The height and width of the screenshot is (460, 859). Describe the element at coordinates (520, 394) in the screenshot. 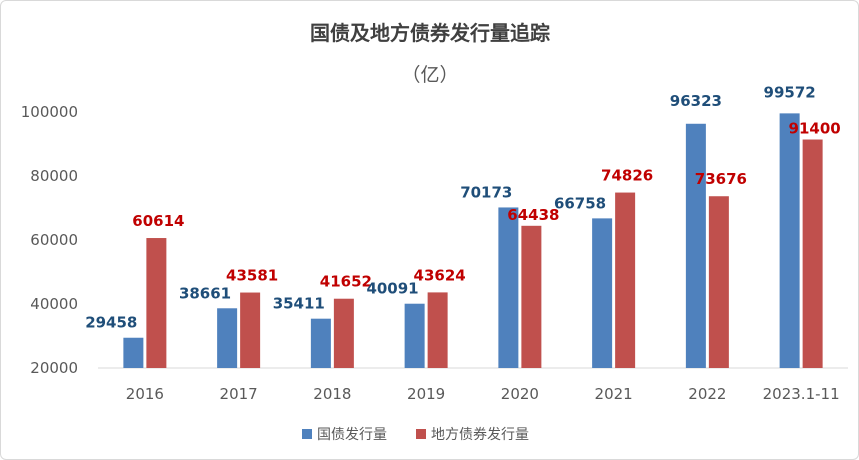

I see `x-tick-label: 2020` at that location.